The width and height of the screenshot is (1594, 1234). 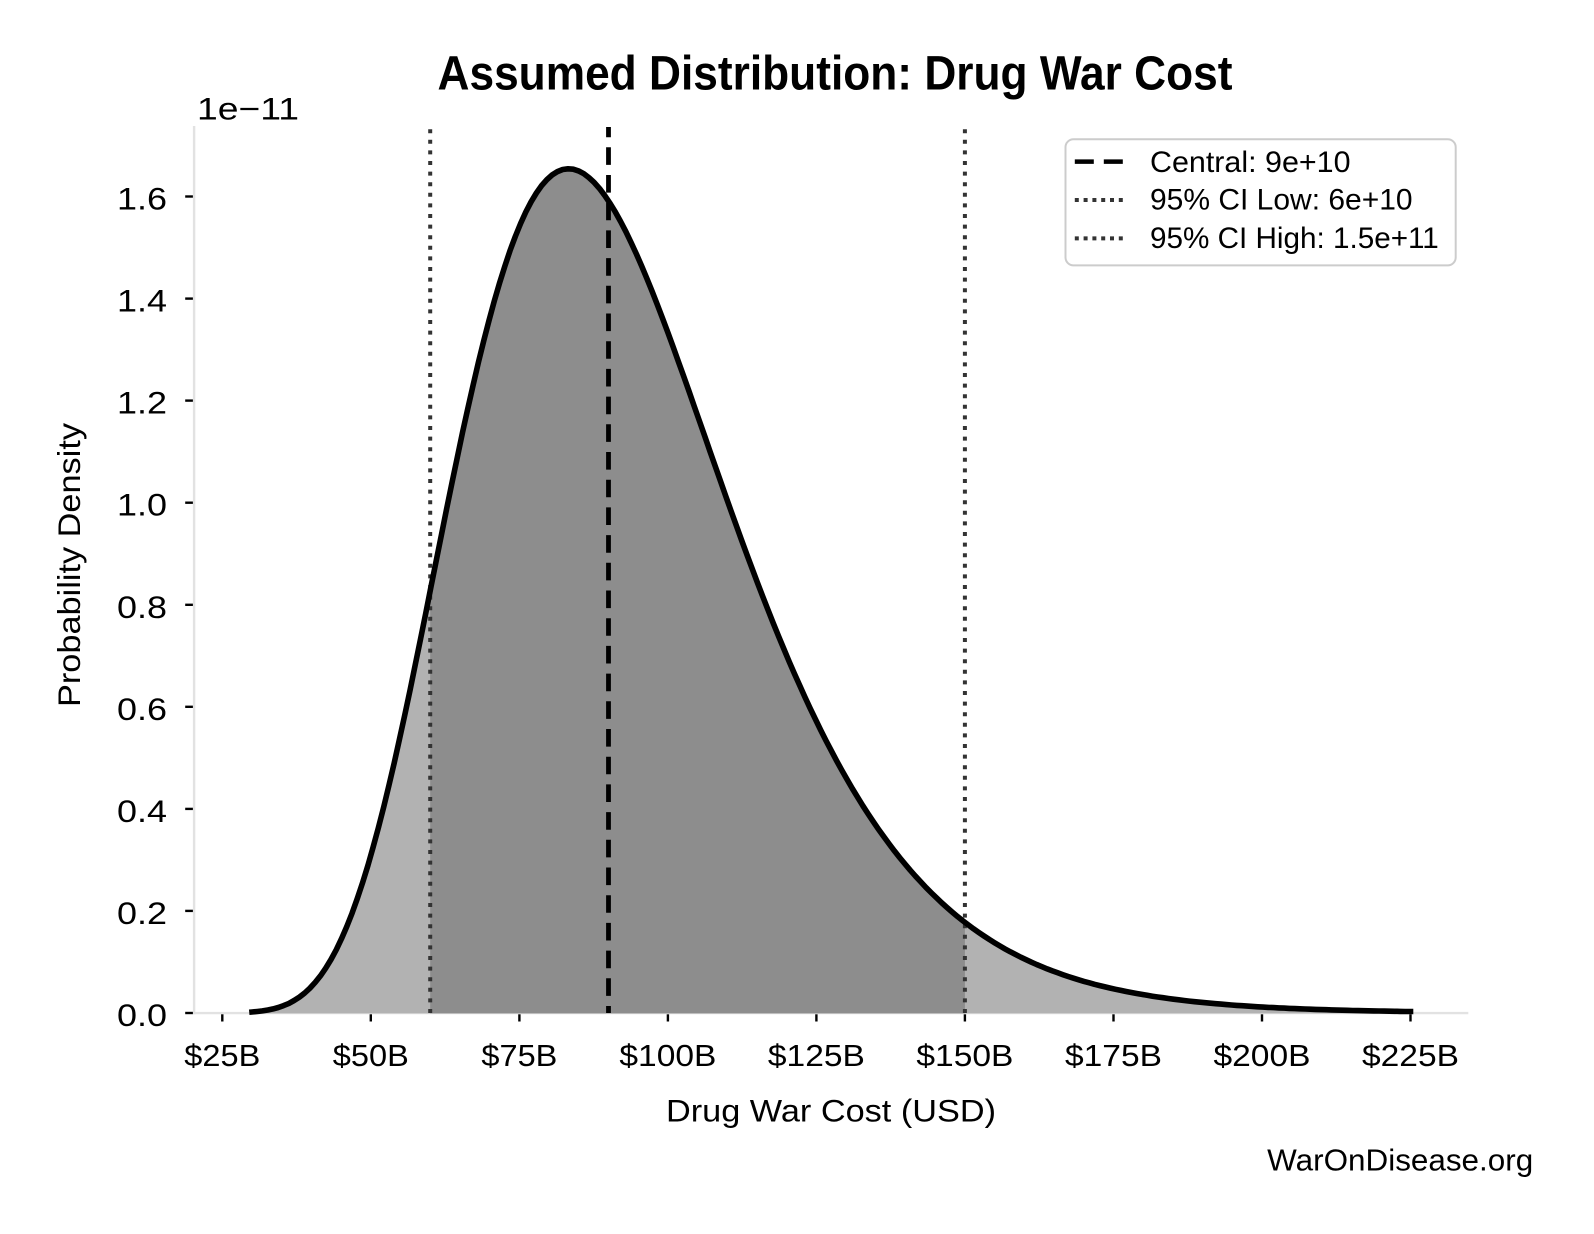 What do you see at coordinates (519, 1055) in the screenshot?
I see `svg-text: $75B` at bounding box center [519, 1055].